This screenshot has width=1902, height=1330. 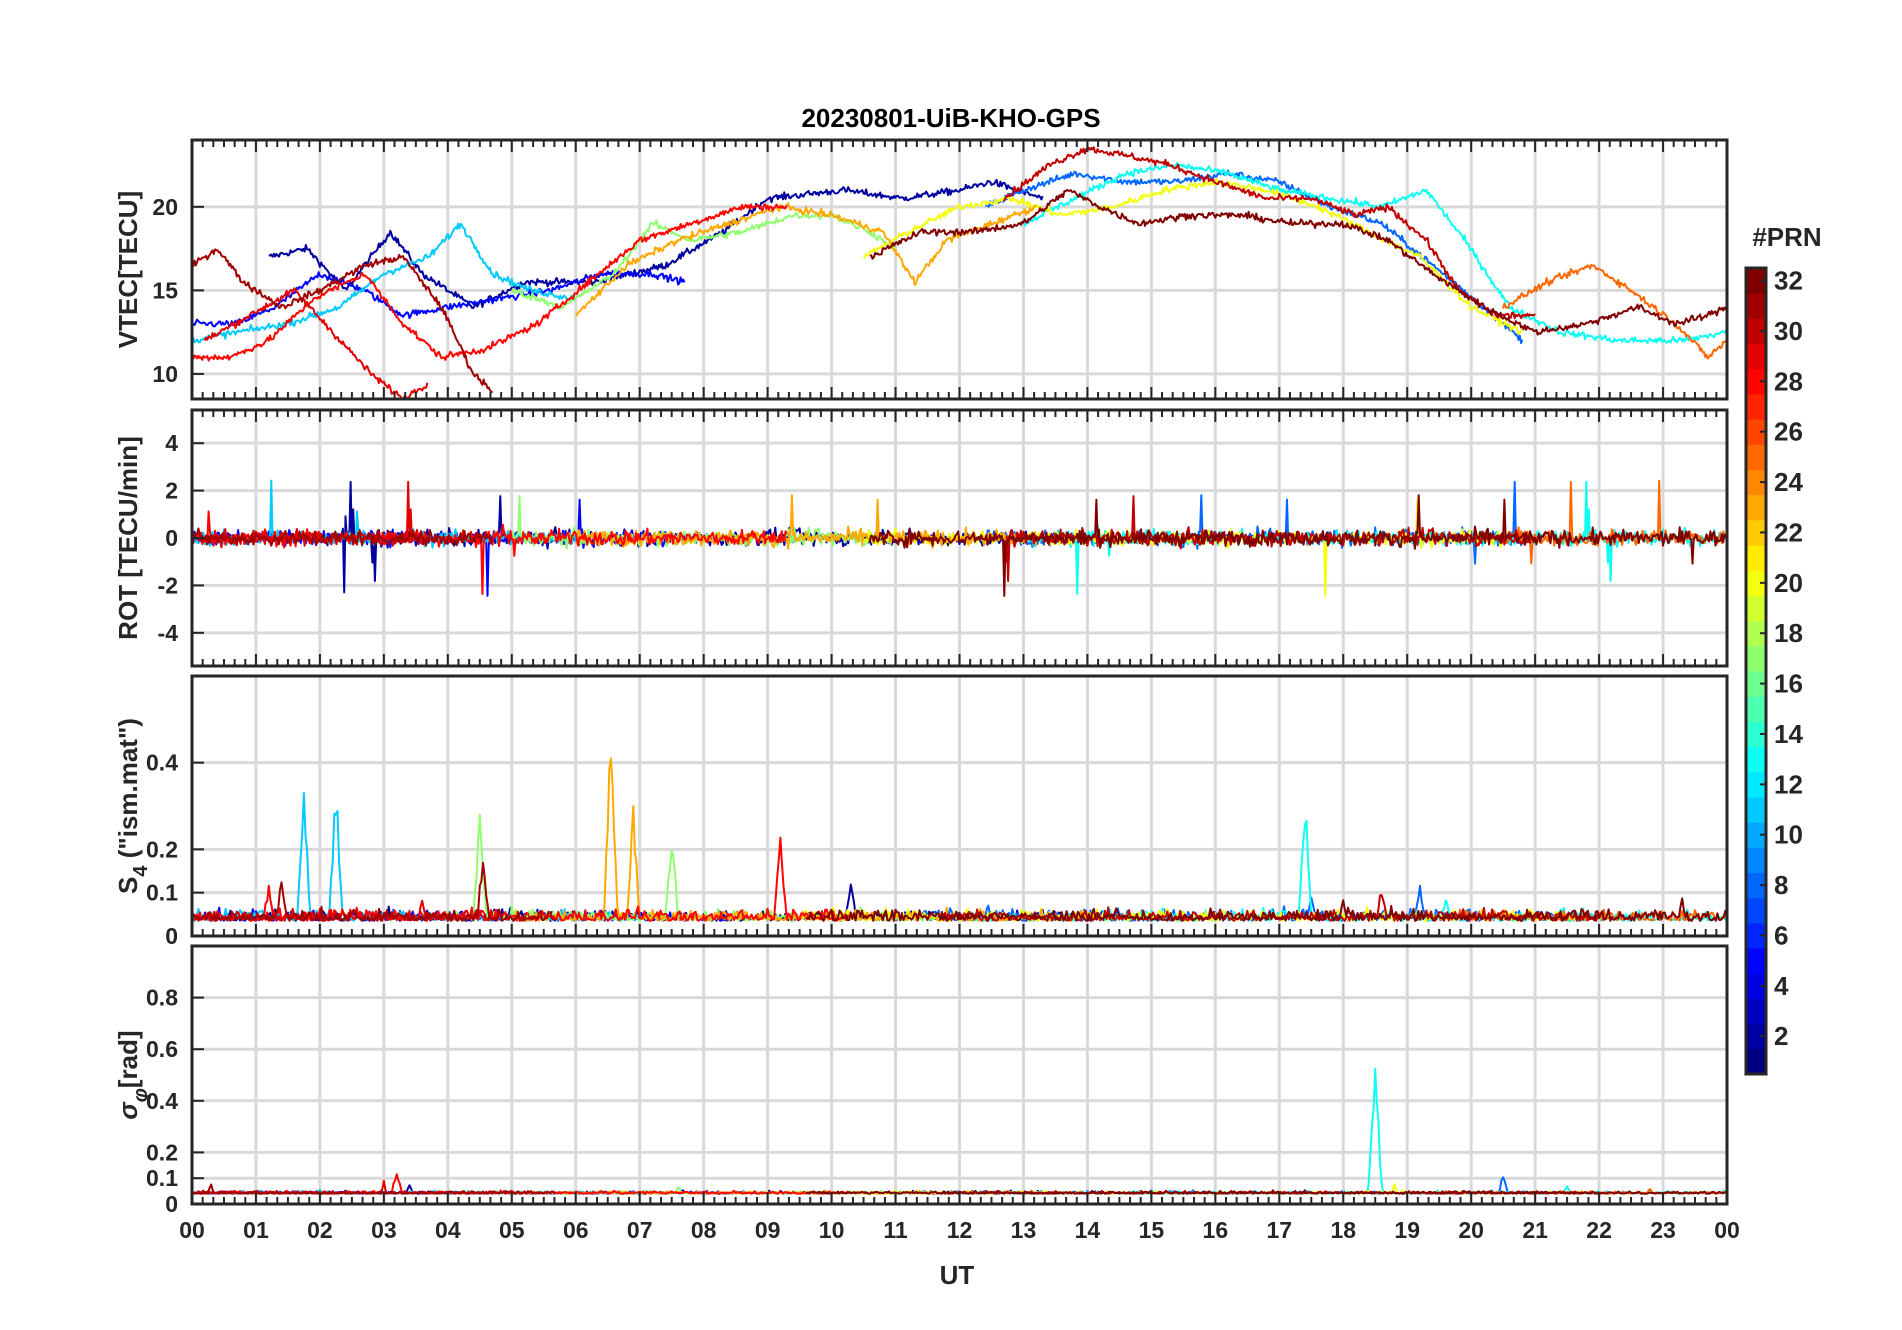 I want to click on colorbar-tick-label: 2, so click(x=1781, y=1036).